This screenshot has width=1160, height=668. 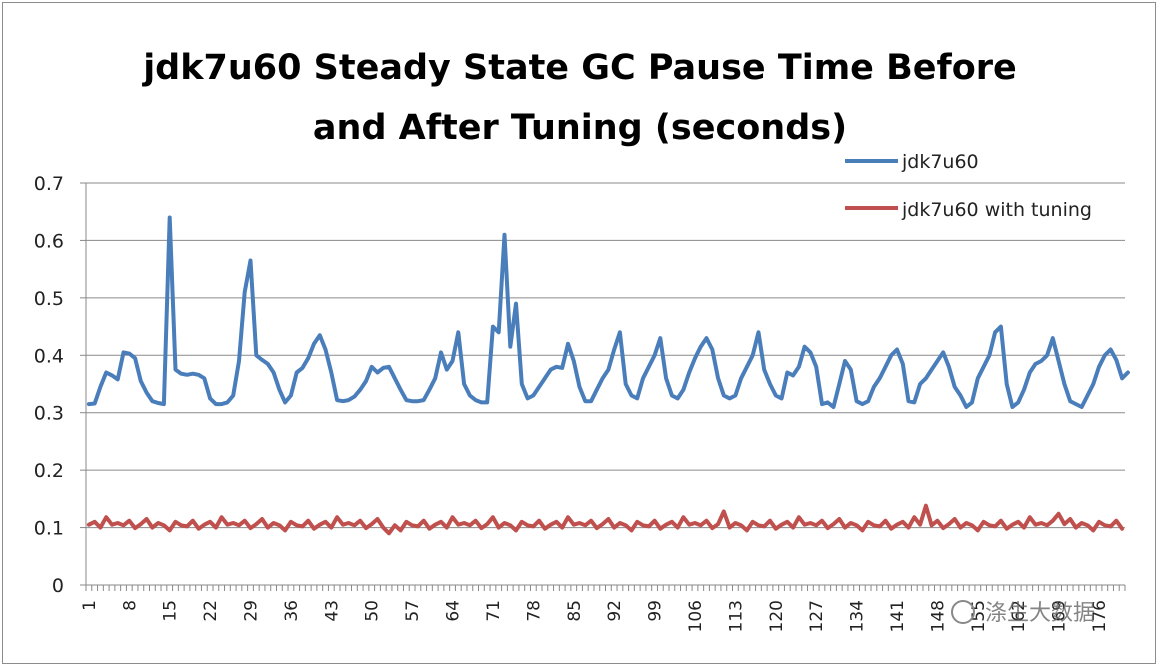 What do you see at coordinates (656, 611) in the screenshot?
I see `x-tick-label: 99` at bounding box center [656, 611].